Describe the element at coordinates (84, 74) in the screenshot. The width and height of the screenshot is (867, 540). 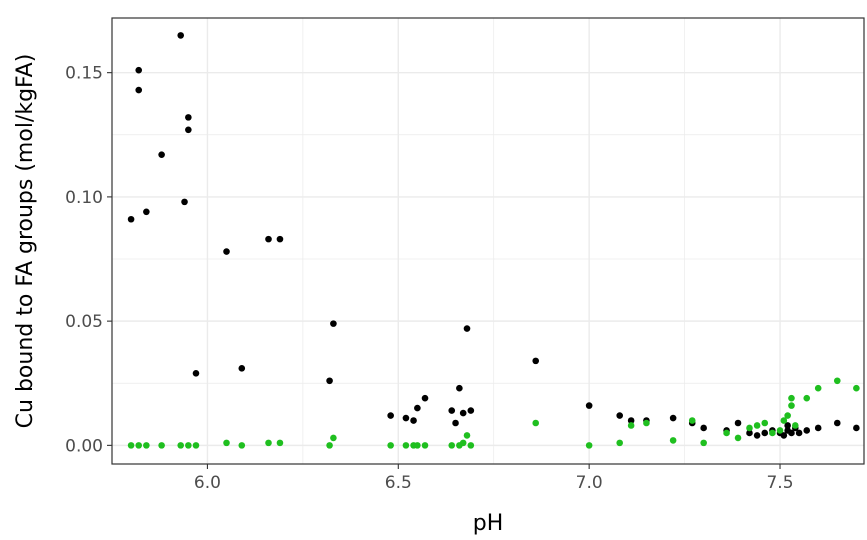
I see `y-tick-label: 0.15` at that location.